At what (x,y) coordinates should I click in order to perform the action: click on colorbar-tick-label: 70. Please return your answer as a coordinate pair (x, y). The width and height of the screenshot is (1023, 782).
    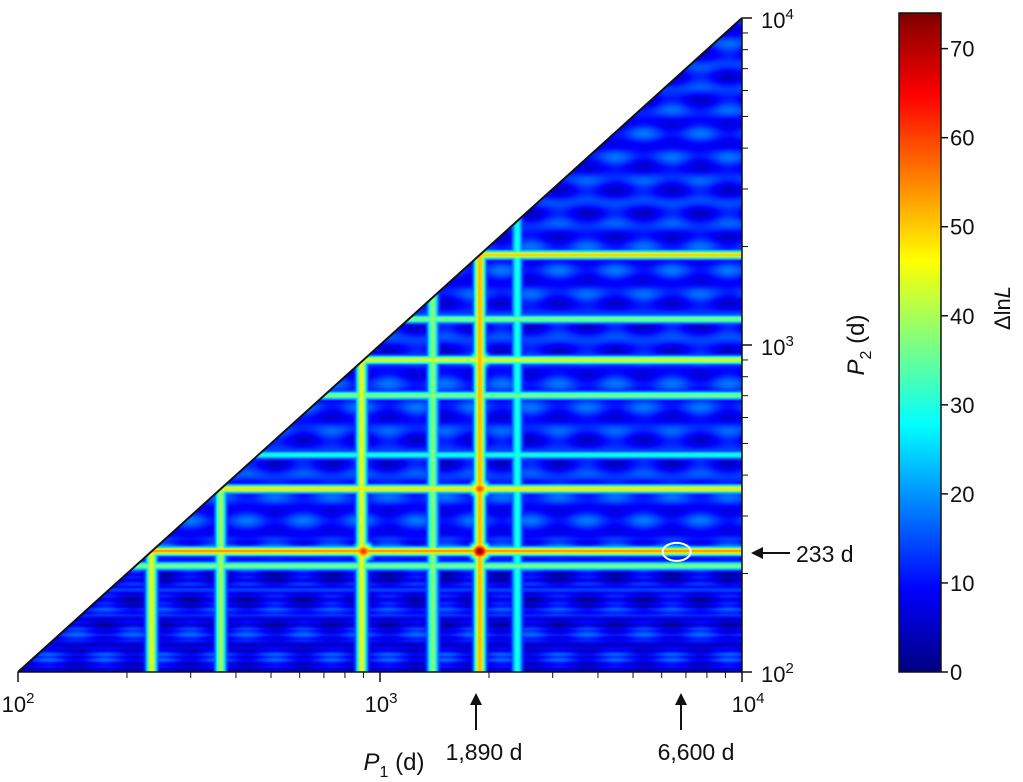
    Looking at the image, I should click on (962, 49).